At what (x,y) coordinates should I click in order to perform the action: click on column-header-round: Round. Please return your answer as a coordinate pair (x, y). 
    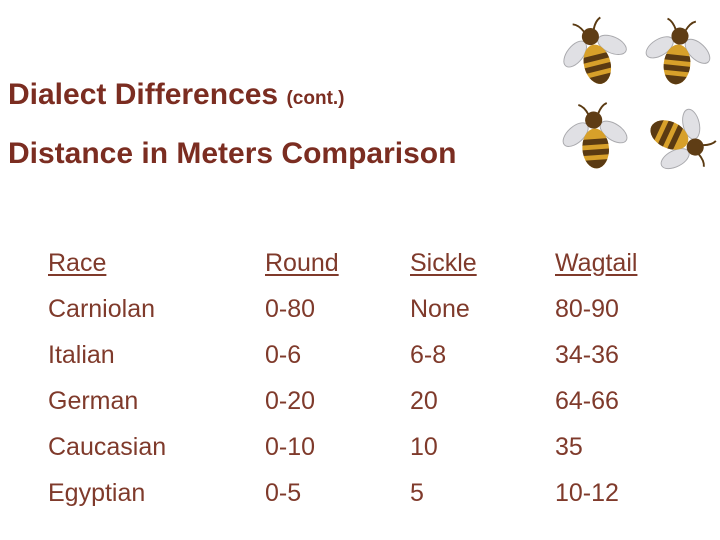
    Looking at the image, I should click on (302, 262).